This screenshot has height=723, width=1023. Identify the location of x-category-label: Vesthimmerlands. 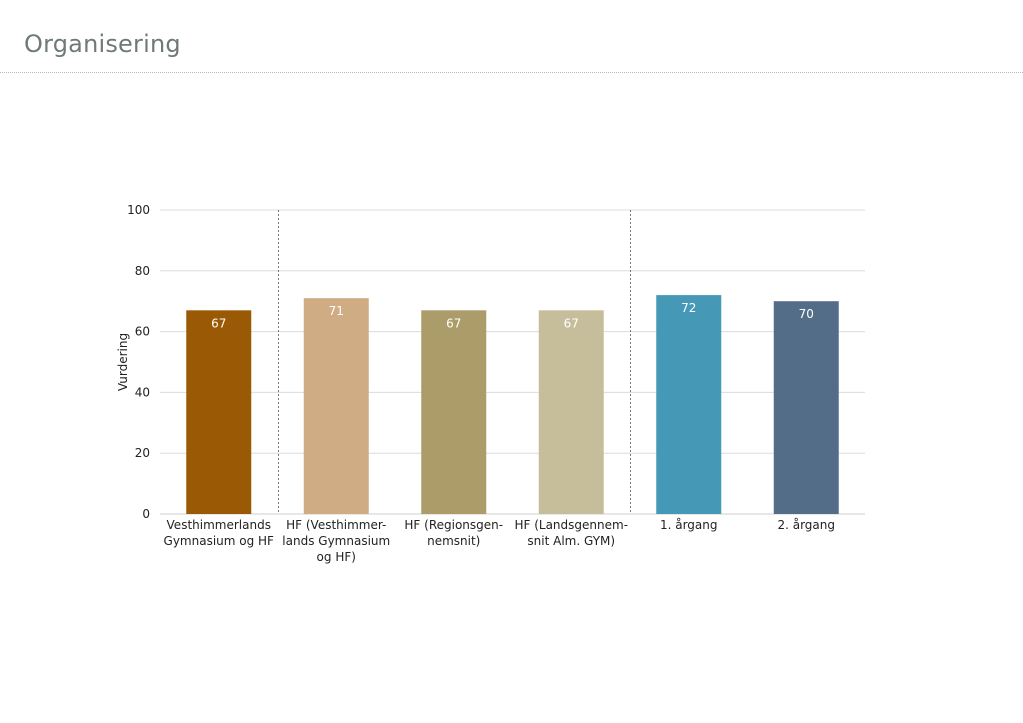
(219, 525).